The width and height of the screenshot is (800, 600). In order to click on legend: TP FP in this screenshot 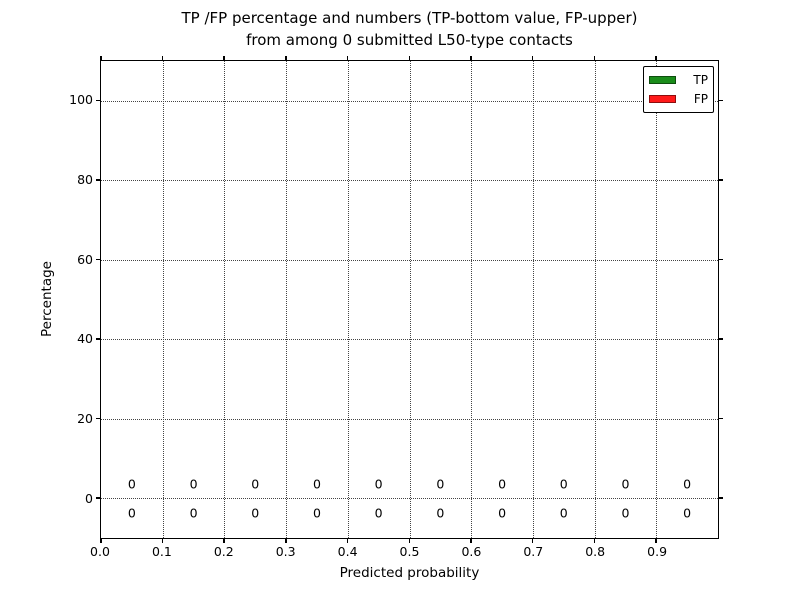, I will do `click(678, 89)`.